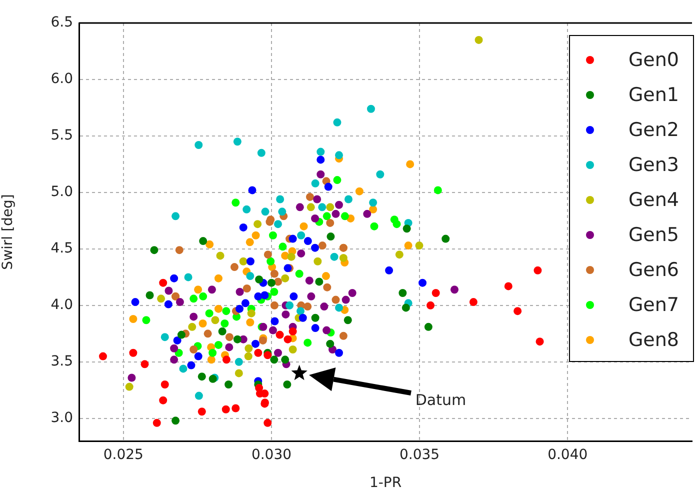 This screenshot has height=492, width=696. Describe the element at coordinates (61, 192) in the screenshot. I see `y-tick-label: 5.0` at that location.